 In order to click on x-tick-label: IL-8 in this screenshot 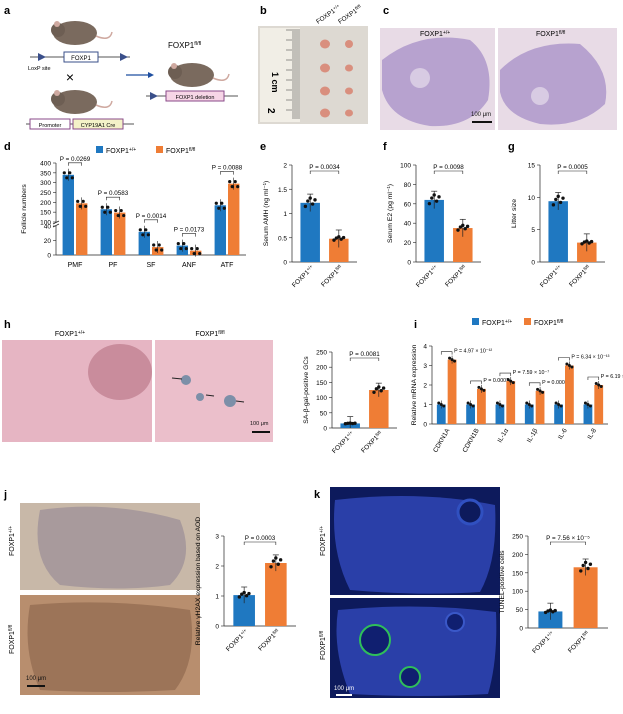, I will do `click(592, 434)`.